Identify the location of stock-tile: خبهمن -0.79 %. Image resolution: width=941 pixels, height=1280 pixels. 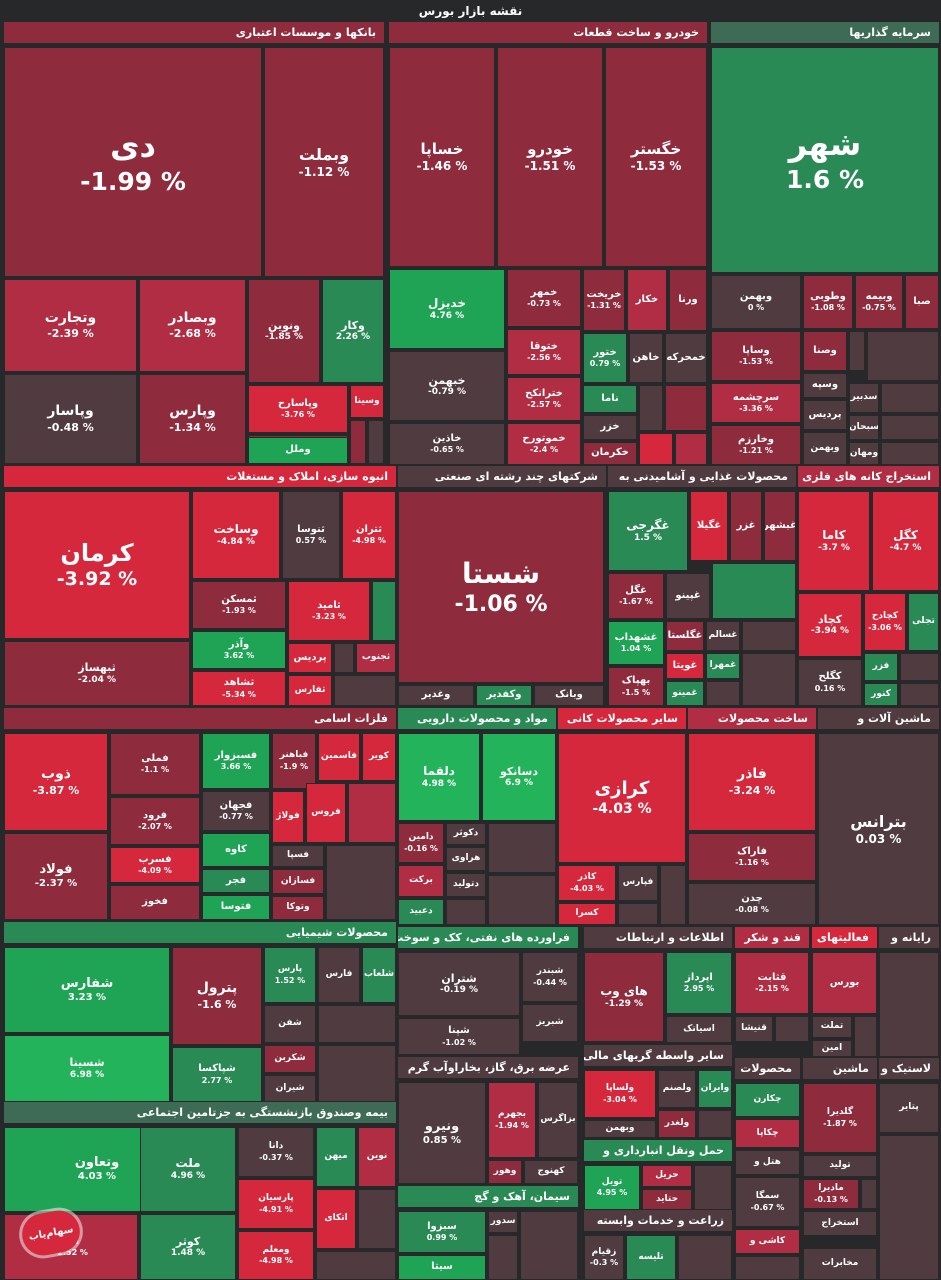
(447, 386).